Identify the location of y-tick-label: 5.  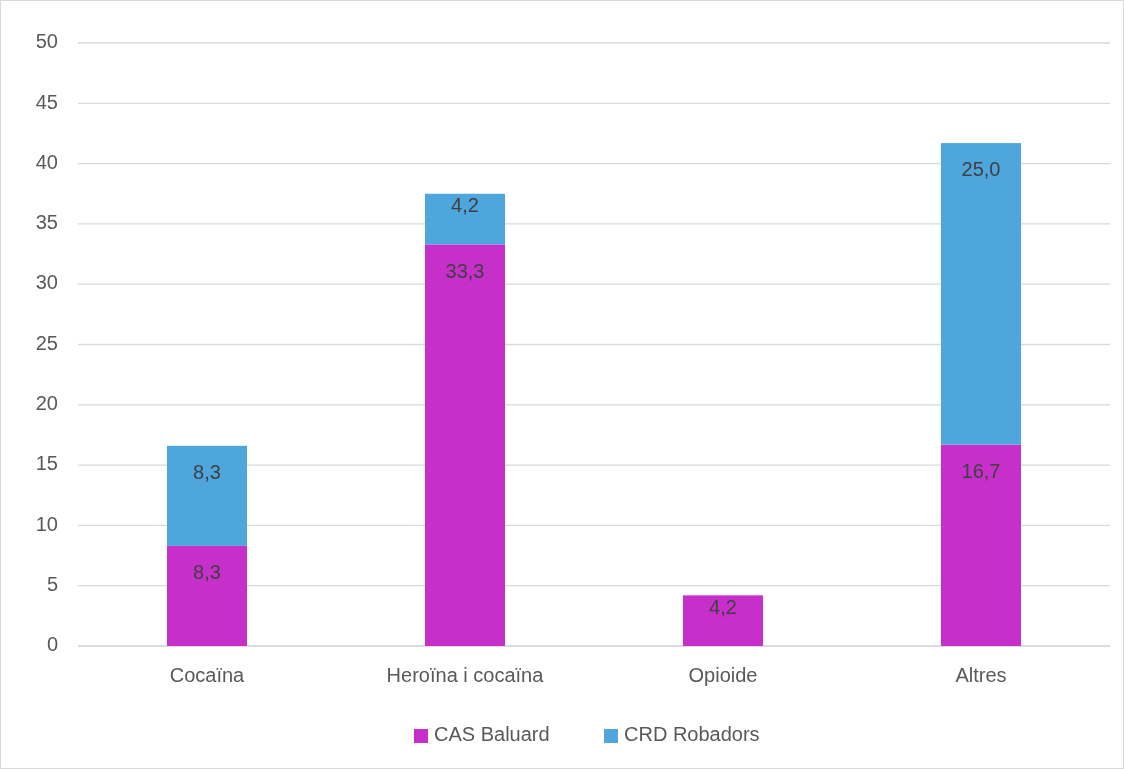
(52, 583).